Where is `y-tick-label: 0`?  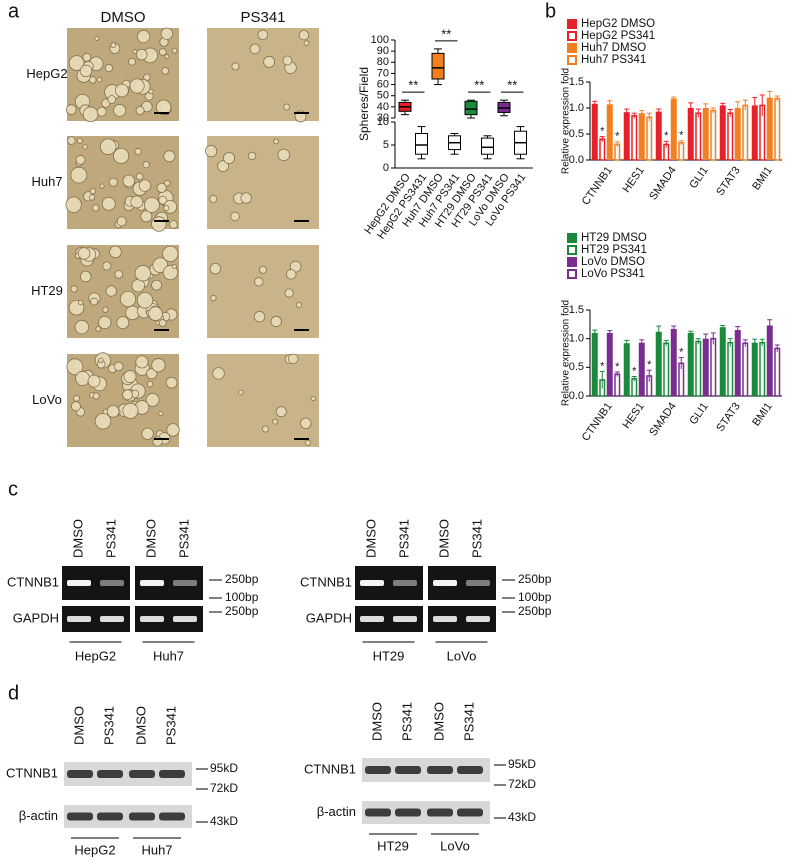
y-tick-label: 0 is located at coordinates (386, 168).